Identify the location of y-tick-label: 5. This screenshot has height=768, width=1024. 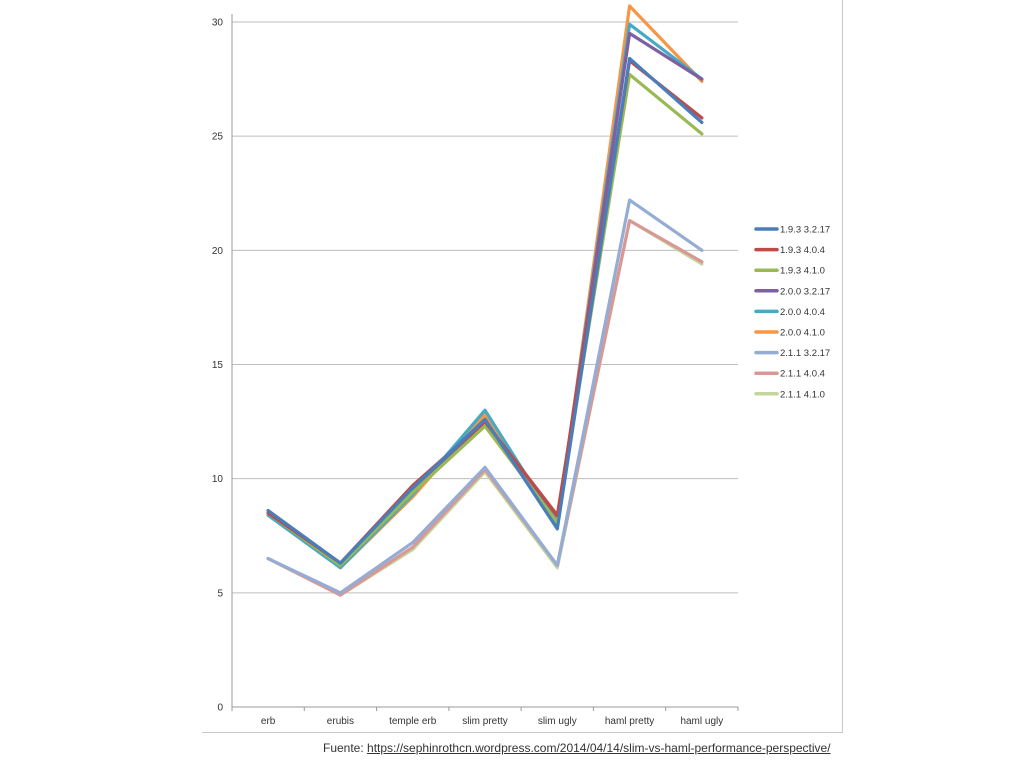
(220, 593).